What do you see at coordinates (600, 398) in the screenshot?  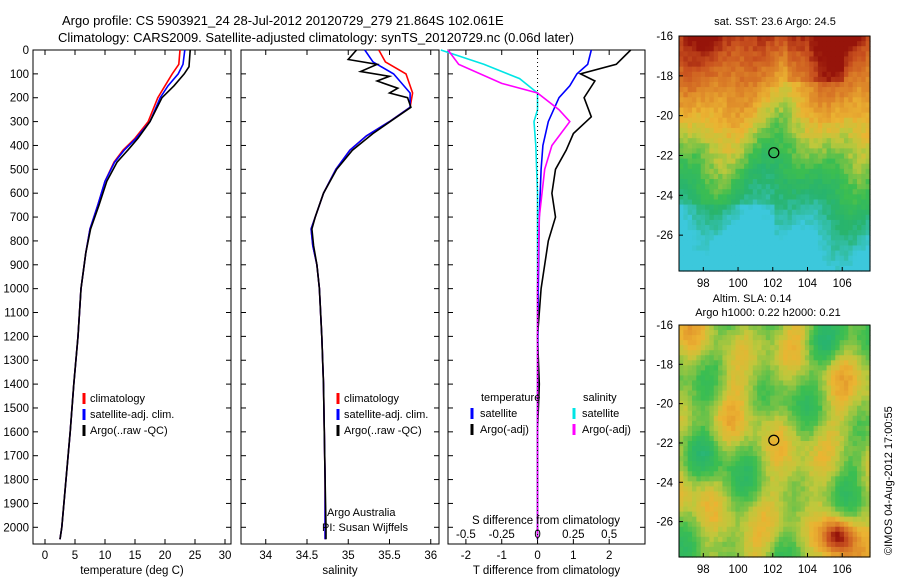 I see `difference-legend-header-s: salinity` at bounding box center [600, 398].